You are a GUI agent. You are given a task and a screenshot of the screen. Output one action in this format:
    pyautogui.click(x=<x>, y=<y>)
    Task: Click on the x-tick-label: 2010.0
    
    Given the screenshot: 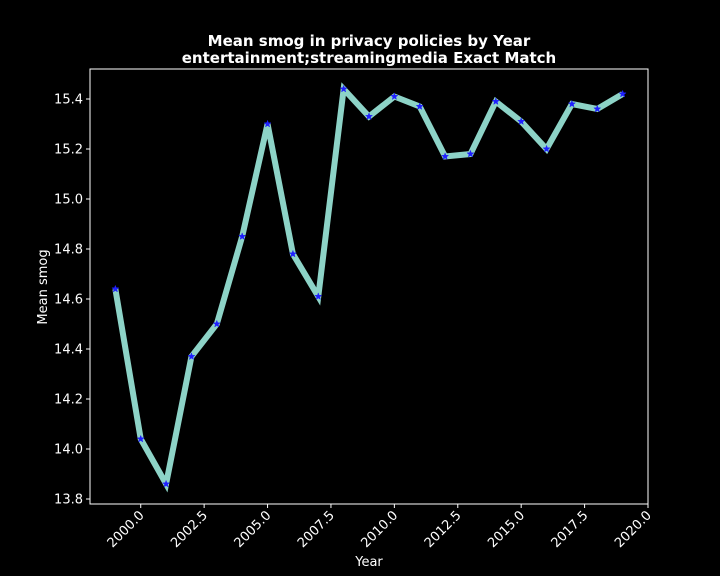 What is the action you would take?
    pyautogui.click(x=379, y=529)
    